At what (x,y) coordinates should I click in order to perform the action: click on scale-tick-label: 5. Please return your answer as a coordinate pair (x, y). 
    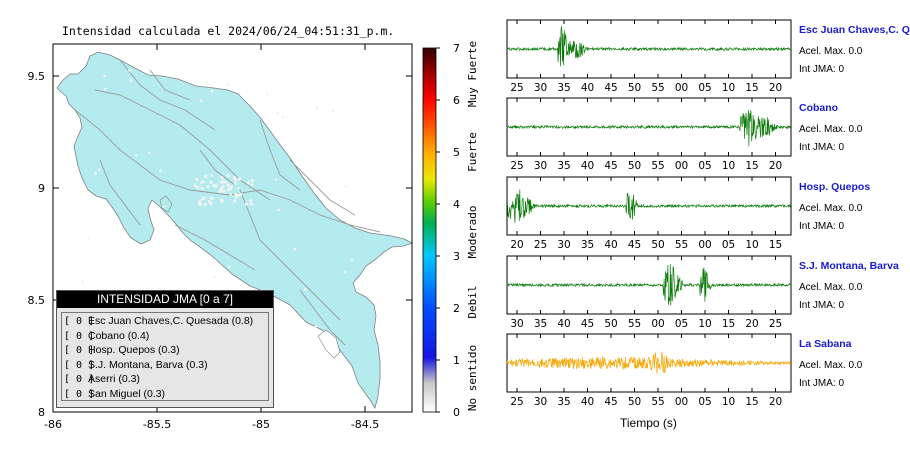
    Looking at the image, I should click on (456, 152).